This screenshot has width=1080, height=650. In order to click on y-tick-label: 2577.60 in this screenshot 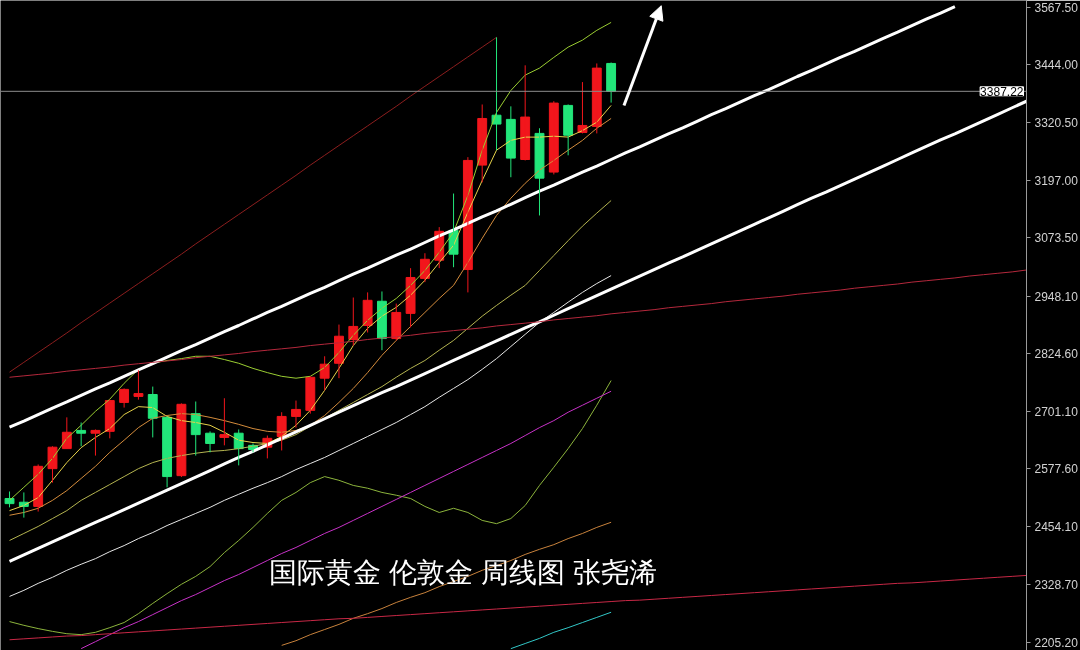, I will do `click(1056, 469)`.